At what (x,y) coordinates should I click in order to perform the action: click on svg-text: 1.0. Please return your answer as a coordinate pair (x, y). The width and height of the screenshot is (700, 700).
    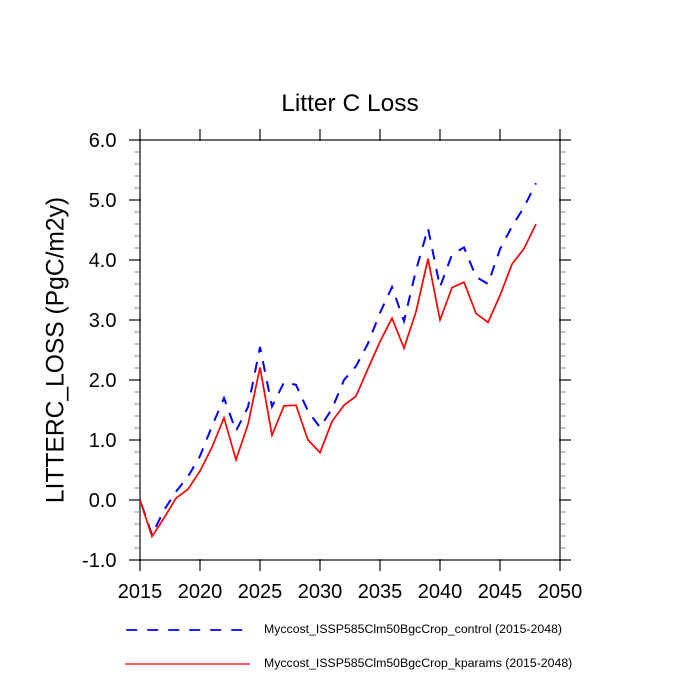
    Looking at the image, I should click on (103, 441).